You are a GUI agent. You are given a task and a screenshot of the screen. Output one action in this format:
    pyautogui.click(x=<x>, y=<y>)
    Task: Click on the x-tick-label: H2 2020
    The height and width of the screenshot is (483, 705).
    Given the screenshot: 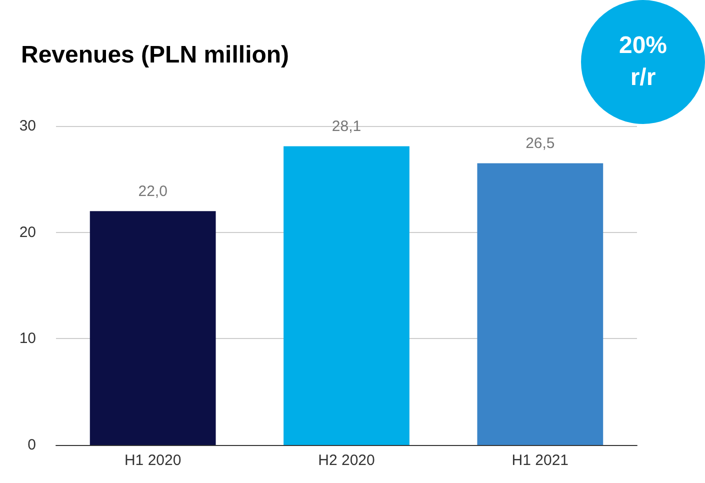 What is the action you would take?
    pyautogui.click(x=346, y=460)
    